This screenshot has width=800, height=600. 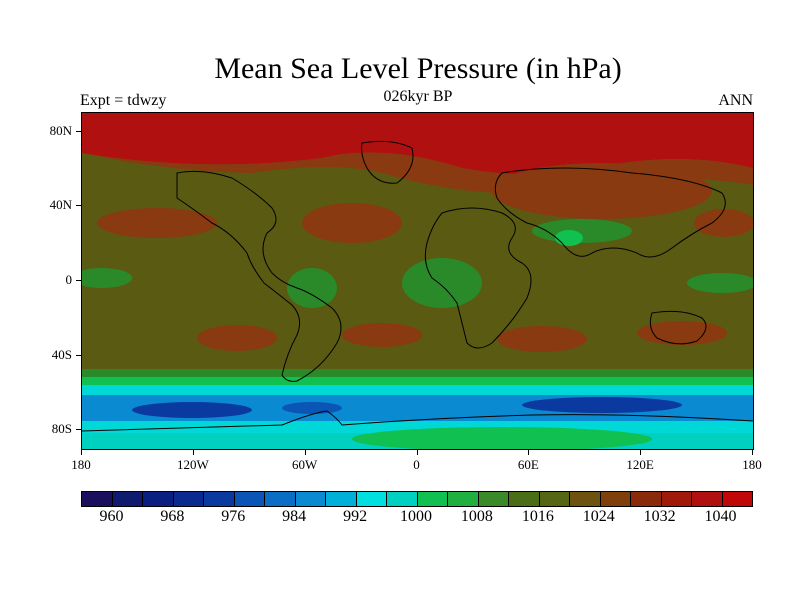 What do you see at coordinates (416, 516) in the screenshot?
I see `colorbar-tick-label: 1000` at bounding box center [416, 516].